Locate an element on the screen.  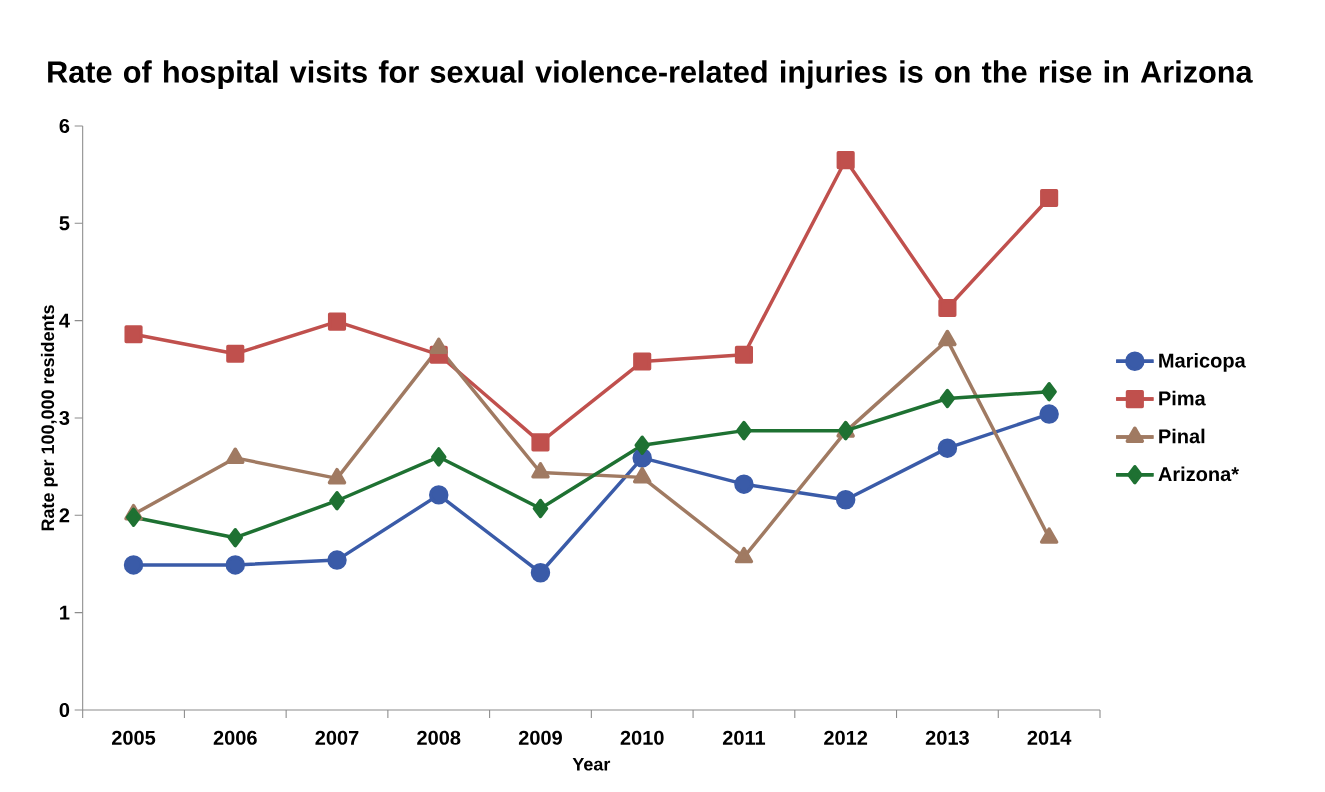
x-tick-label: 2012 is located at coordinates (846, 737).